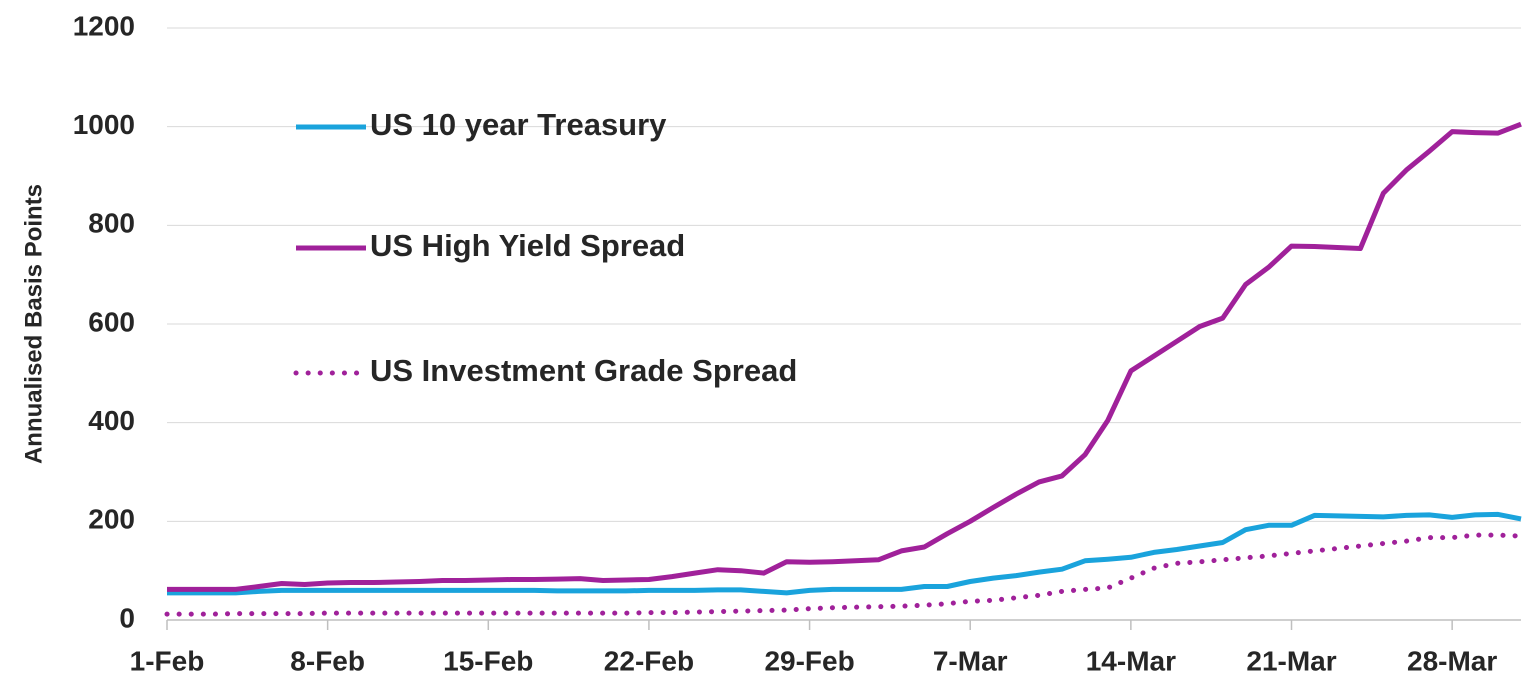  Describe the element at coordinates (649, 660) in the screenshot. I see `x-tick-label: 22-Feb` at that location.